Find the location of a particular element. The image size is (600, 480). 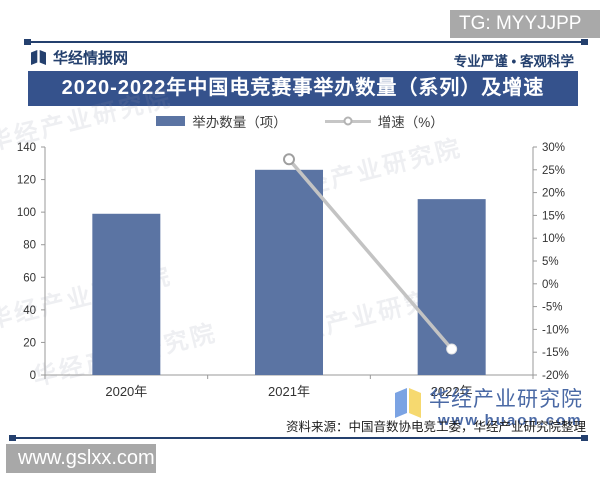

circle-marker-icon is located at coordinates (348, 121).